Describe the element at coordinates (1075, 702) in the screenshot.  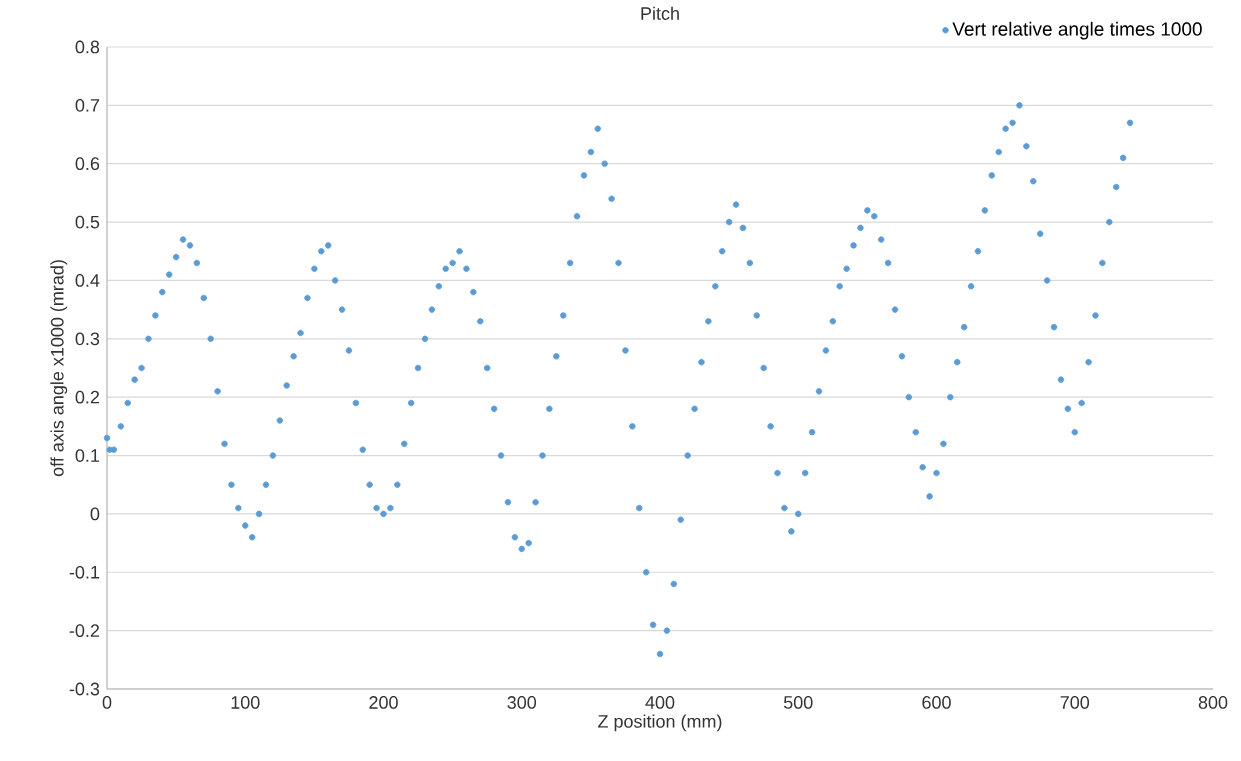
I see `x-tick-label: 700` at that location.